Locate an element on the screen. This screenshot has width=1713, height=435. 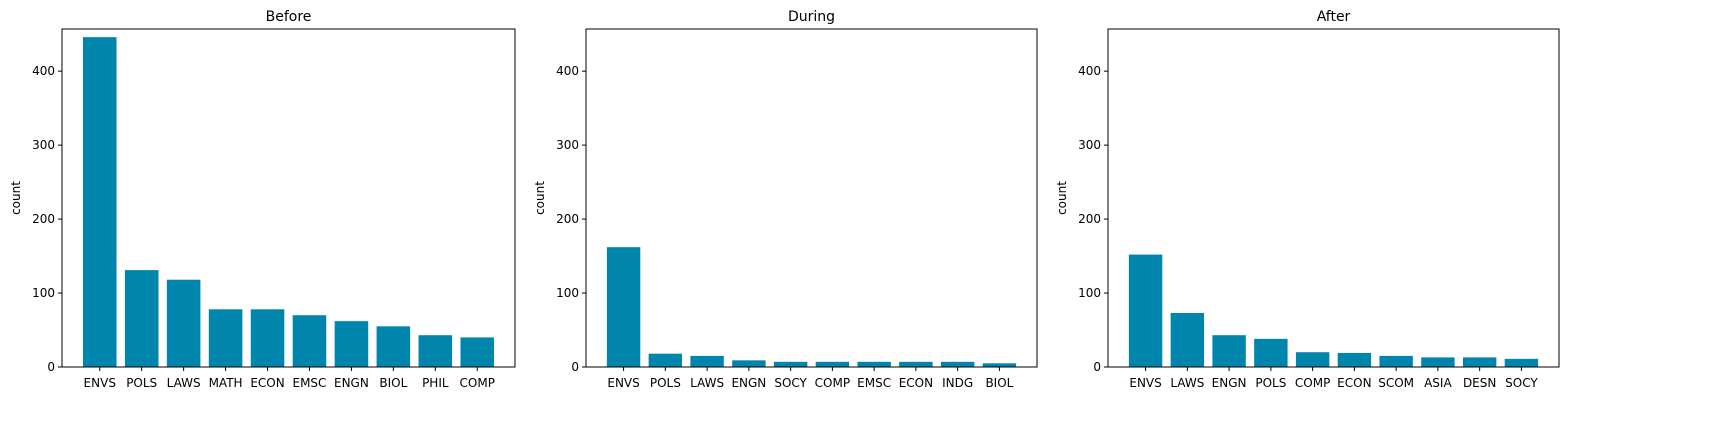
bar-phil is located at coordinates (435, 351).